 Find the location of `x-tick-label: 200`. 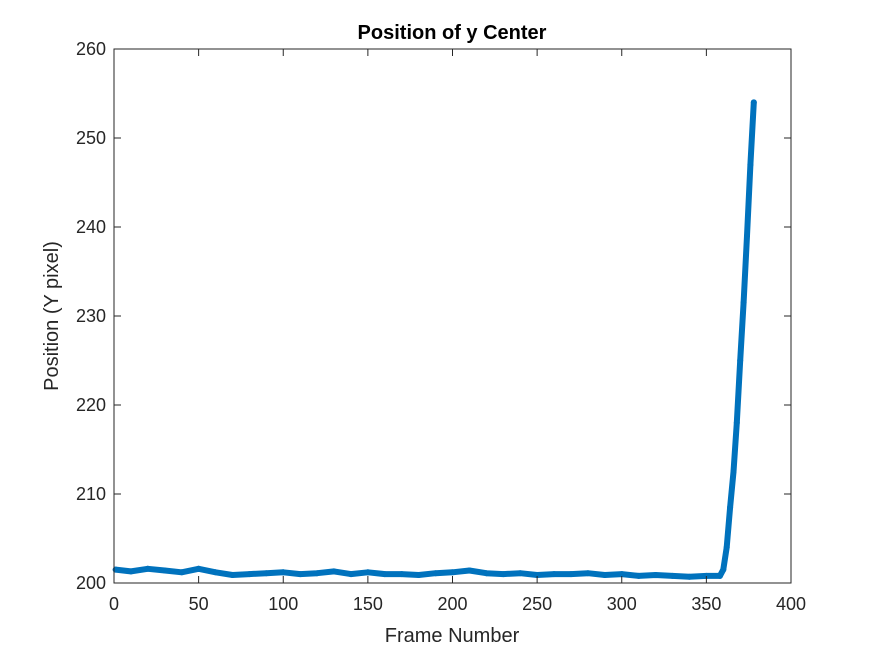

x-tick-label: 200 is located at coordinates (452, 604).